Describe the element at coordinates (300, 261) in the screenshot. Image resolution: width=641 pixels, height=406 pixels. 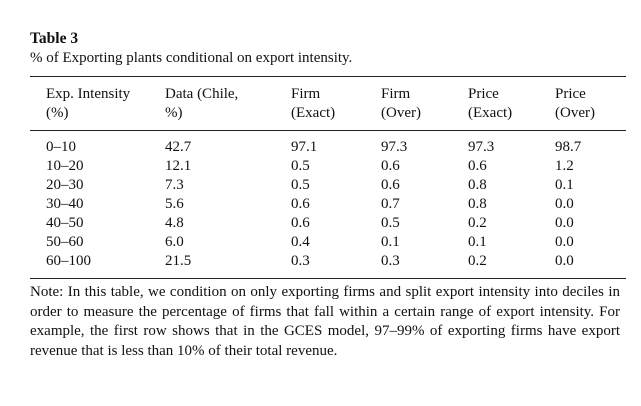
I see `cell-firm-exact: 0.3` at that location.